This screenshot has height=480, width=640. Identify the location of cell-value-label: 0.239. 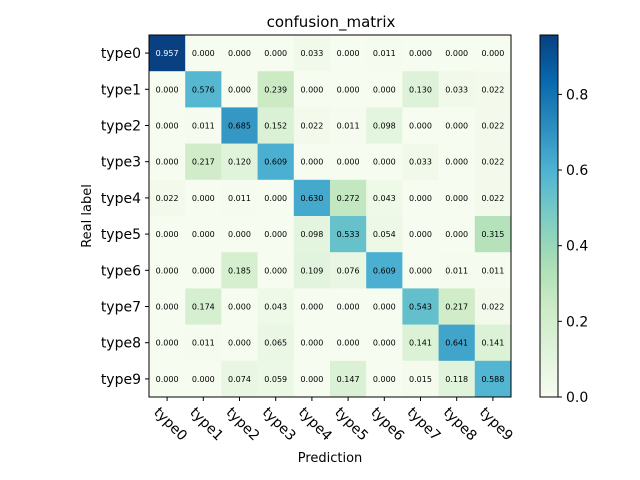
(275, 89).